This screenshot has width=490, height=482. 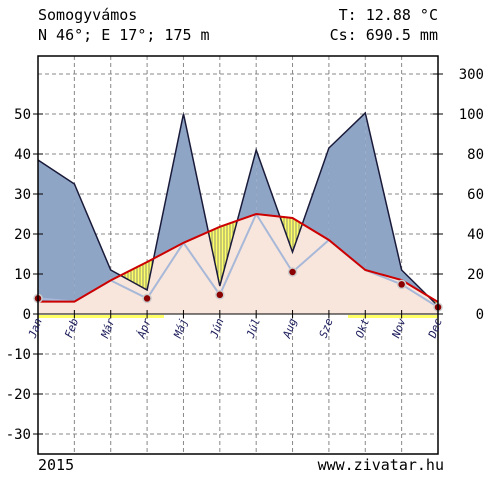 What do you see at coordinates (18, 435) in the screenshot?
I see `left-tick-label: -30` at bounding box center [18, 435].